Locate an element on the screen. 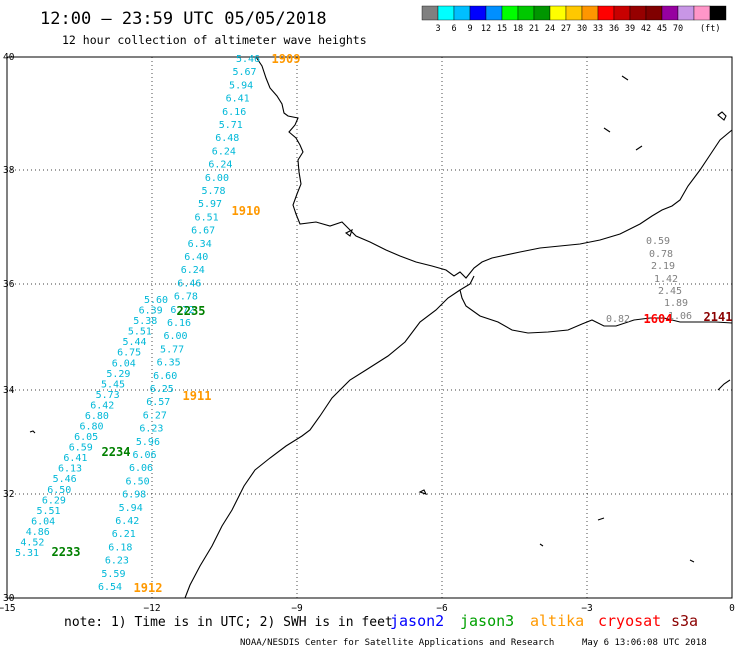 The width and height of the screenshot is (740, 650). pass-id: 1909 is located at coordinates (286, 59).